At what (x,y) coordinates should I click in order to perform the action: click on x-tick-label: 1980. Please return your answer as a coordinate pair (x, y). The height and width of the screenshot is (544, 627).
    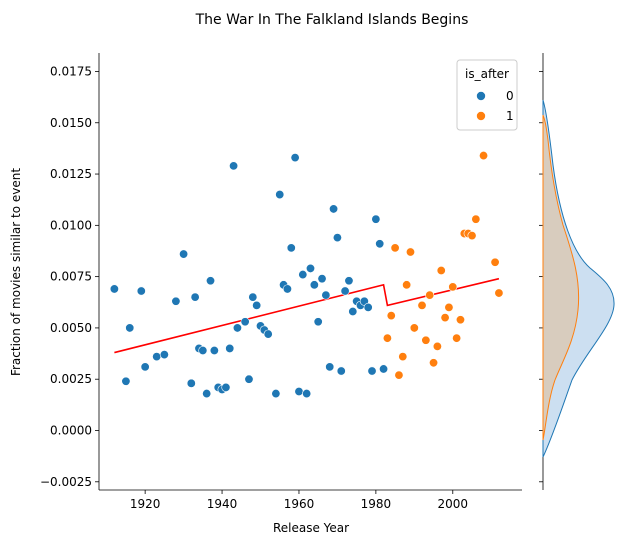
    Looking at the image, I should click on (376, 504).